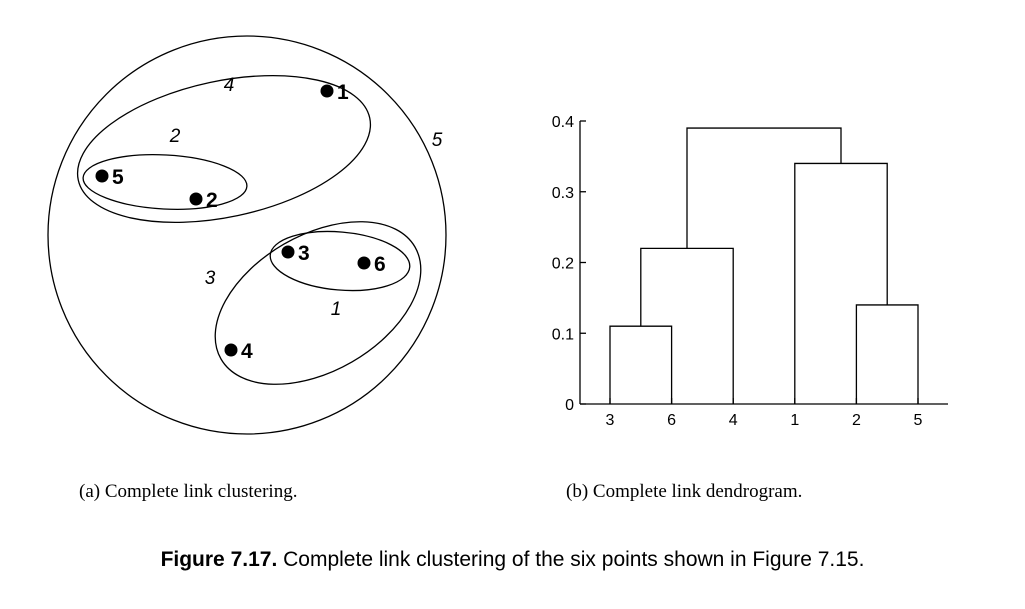 The height and width of the screenshot is (609, 1025). I want to click on dendrogram-links, so click(764, 265).